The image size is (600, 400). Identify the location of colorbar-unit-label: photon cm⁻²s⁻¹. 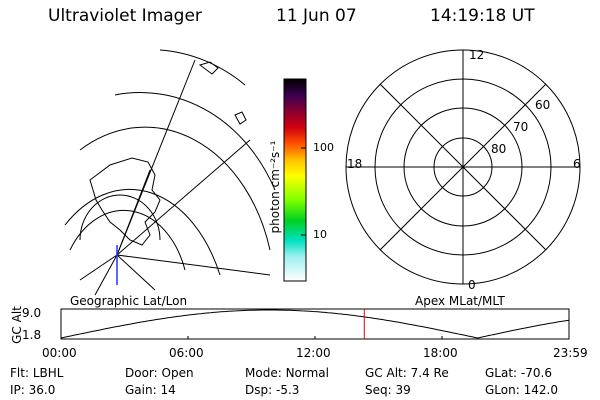
(275, 187).